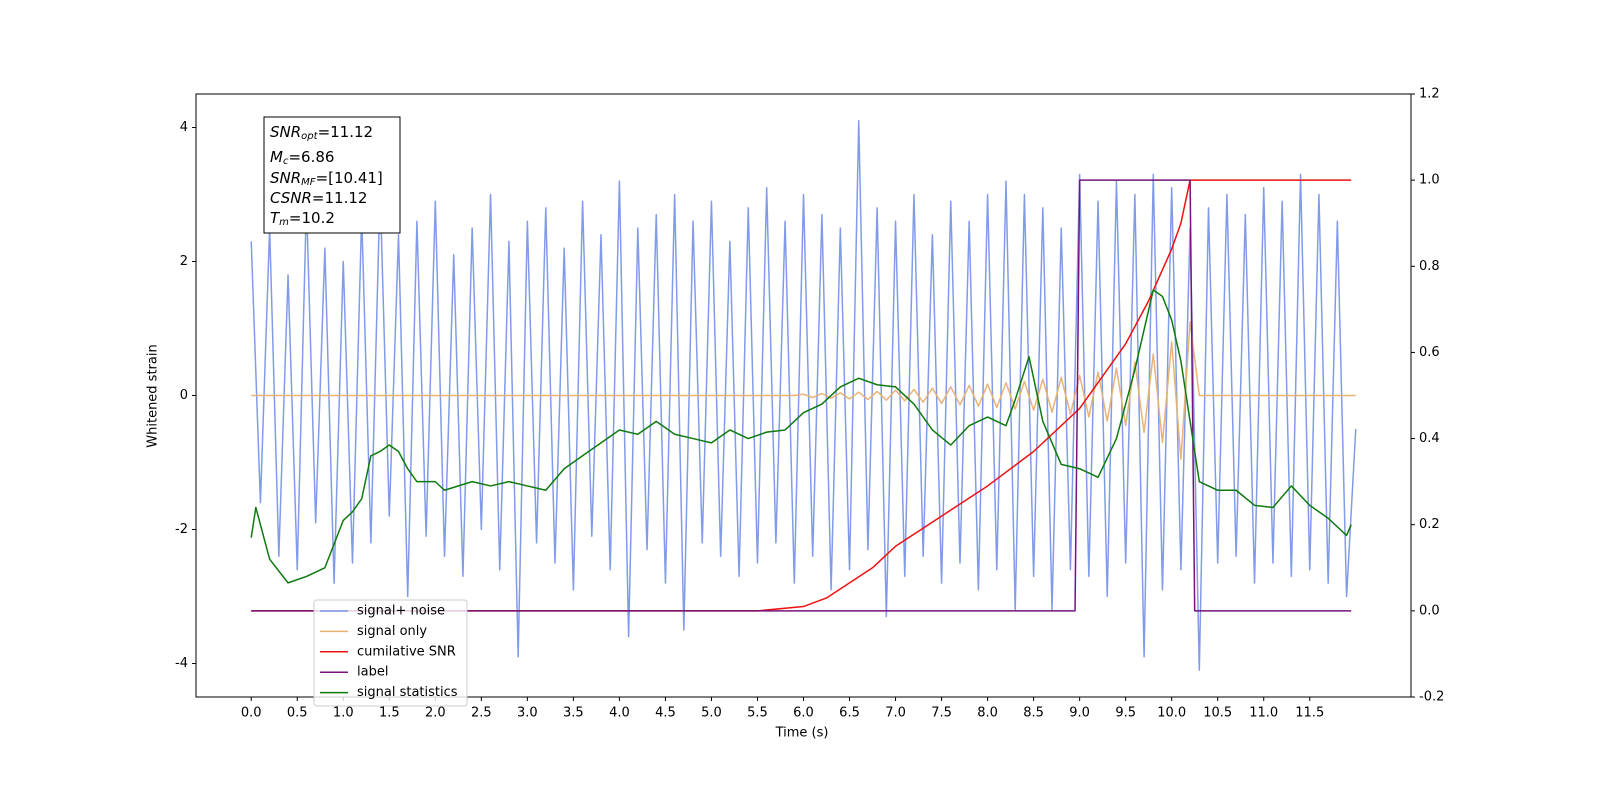  What do you see at coordinates (343, 713) in the screenshot?
I see `x-tick-label: 1.0` at bounding box center [343, 713].